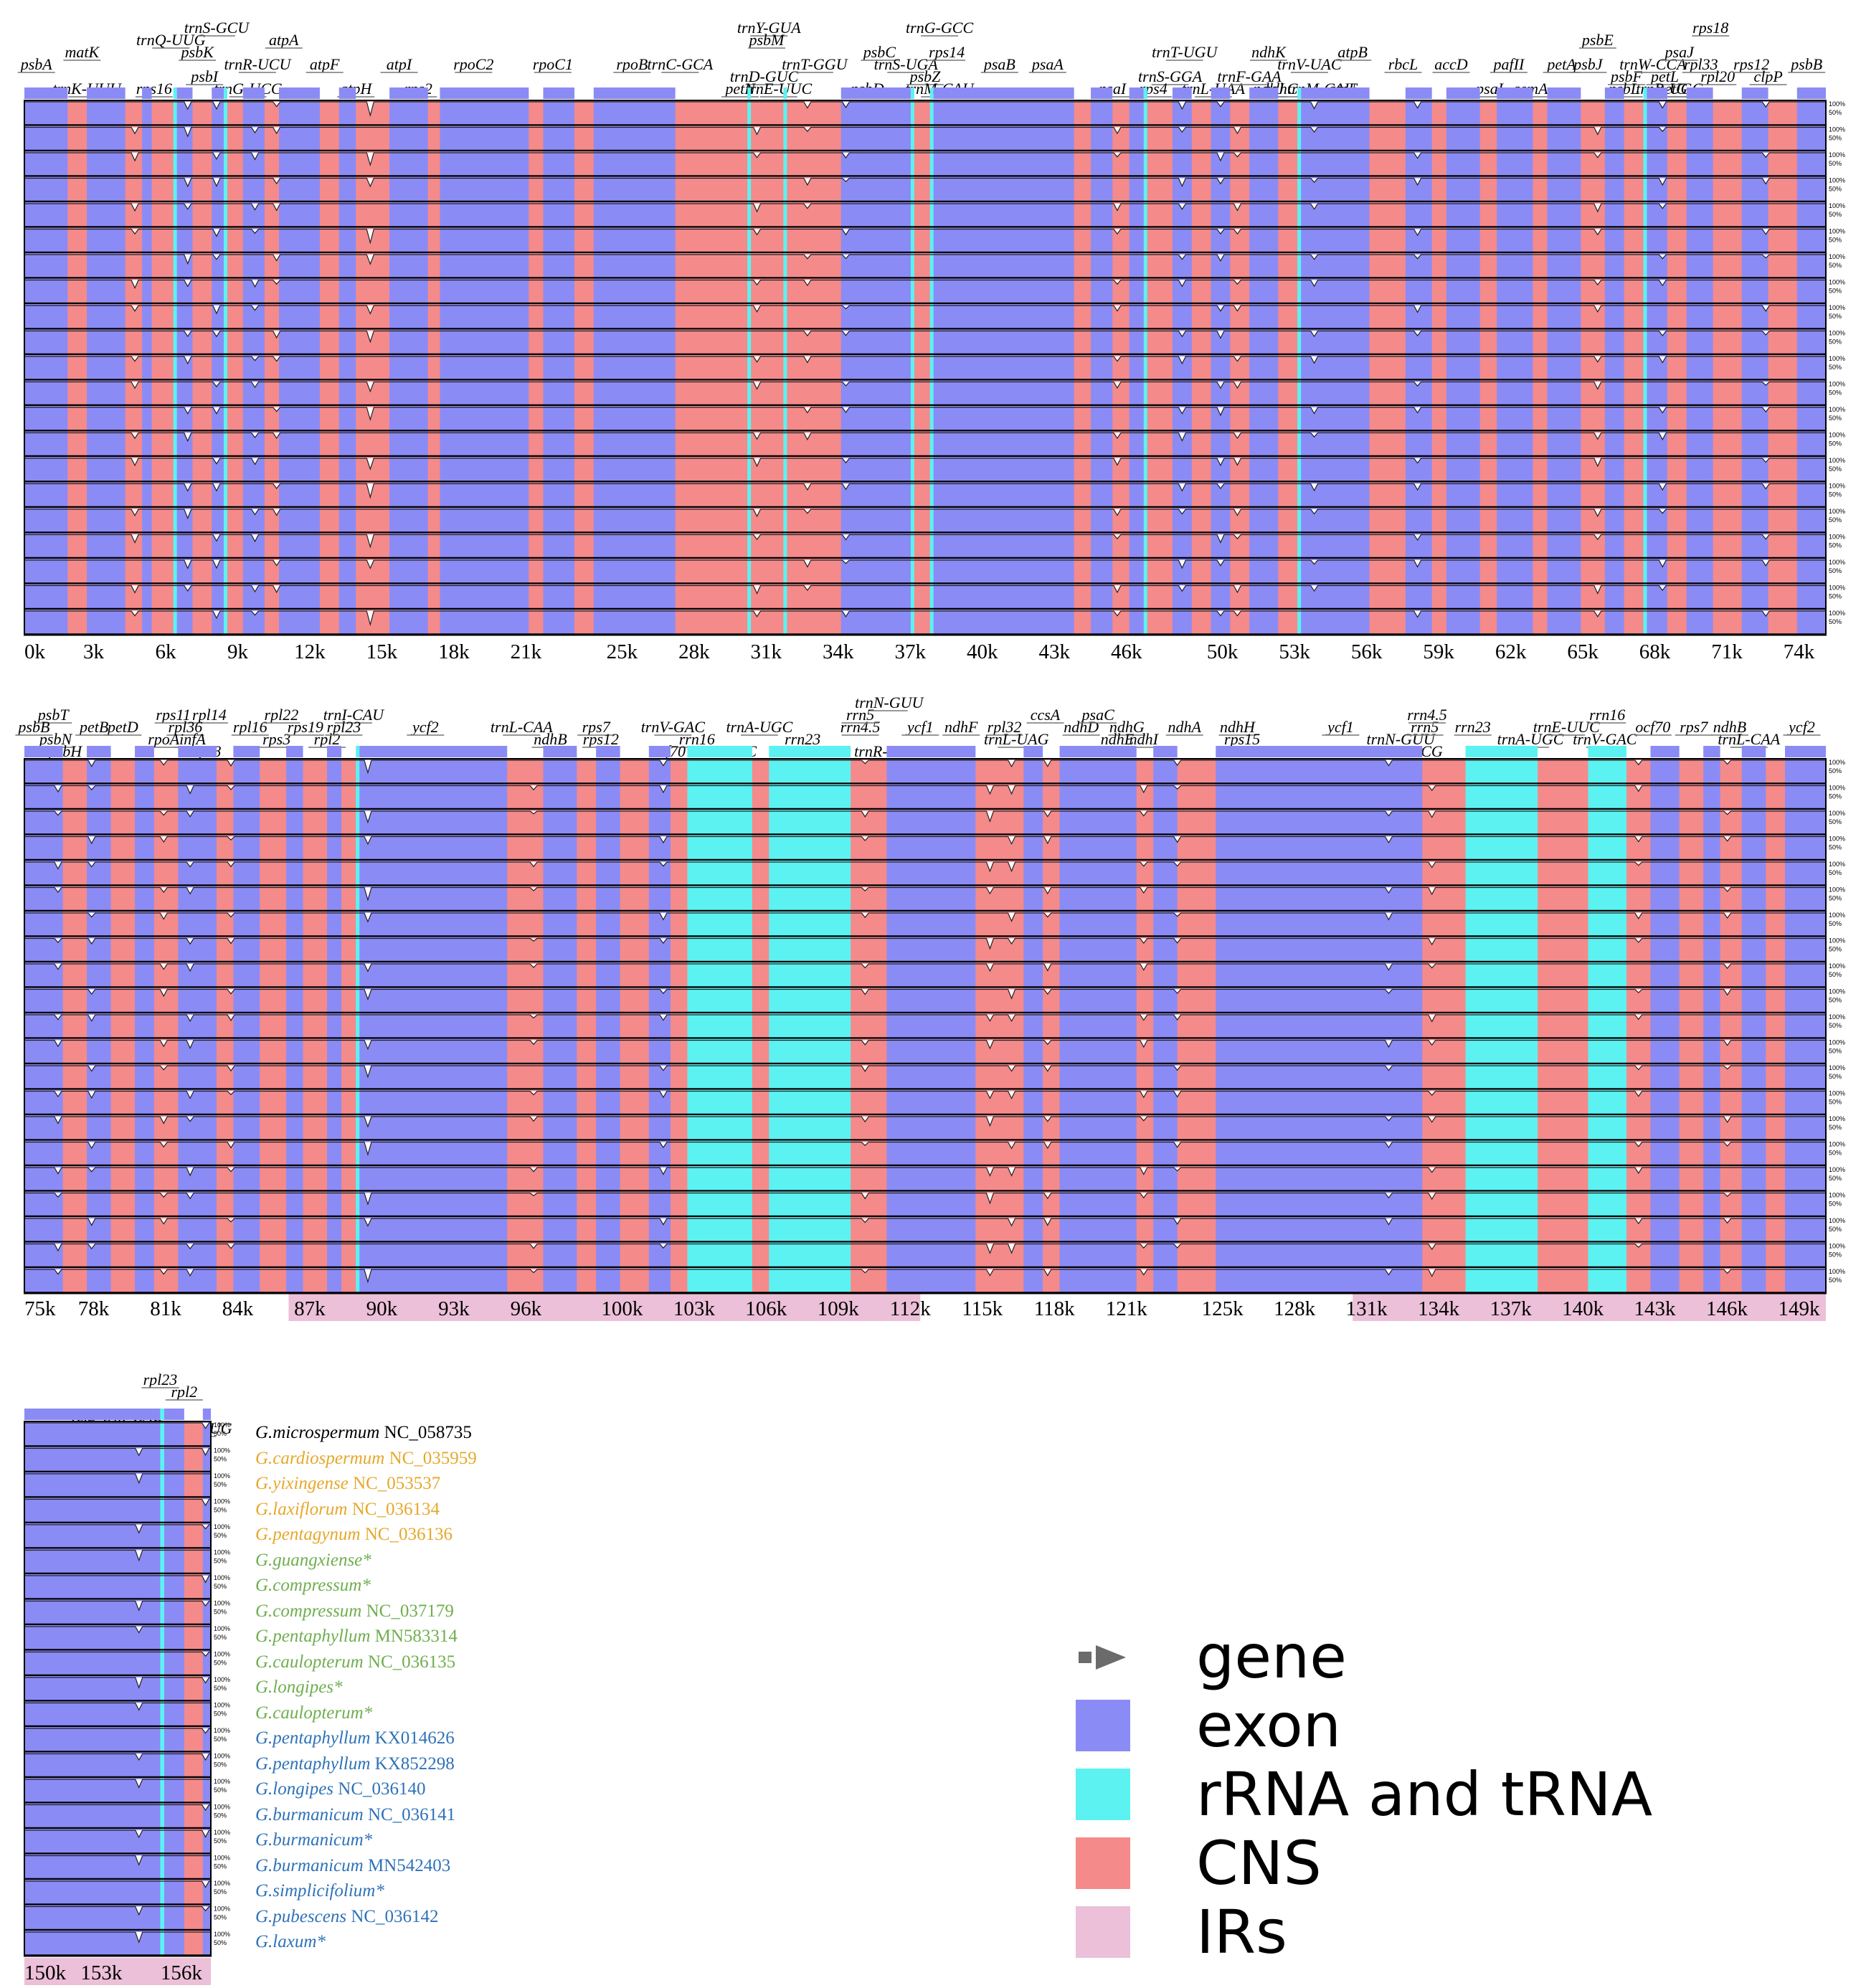  What do you see at coordinates (1664, 76) in the screenshot?
I see `gene-label-petL: petL` at bounding box center [1664, 76].